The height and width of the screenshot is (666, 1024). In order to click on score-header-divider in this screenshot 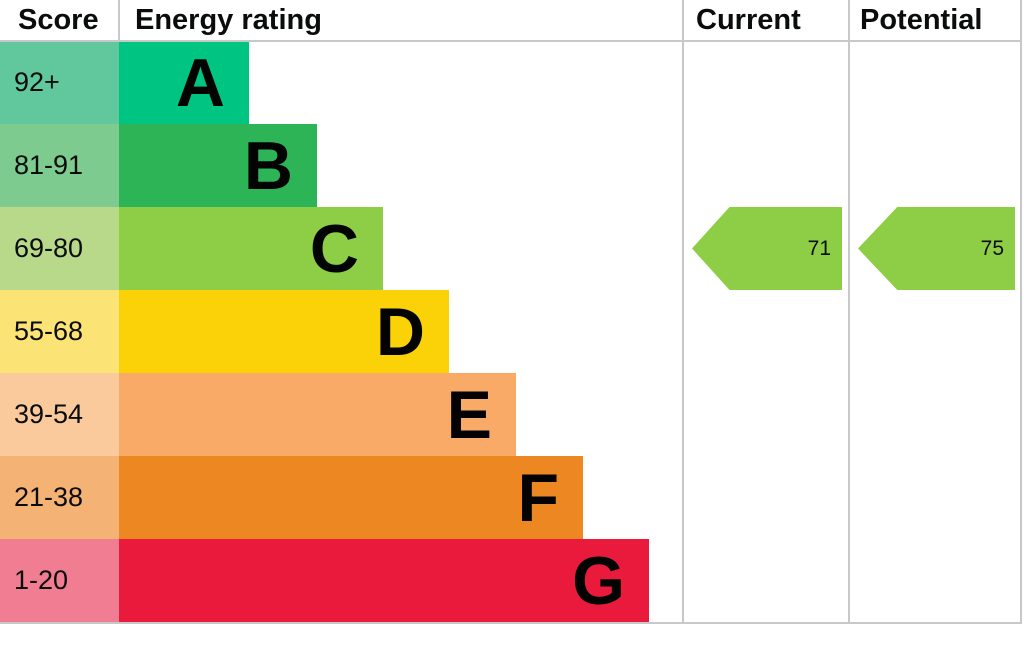, I will do `click(119, 21)`.